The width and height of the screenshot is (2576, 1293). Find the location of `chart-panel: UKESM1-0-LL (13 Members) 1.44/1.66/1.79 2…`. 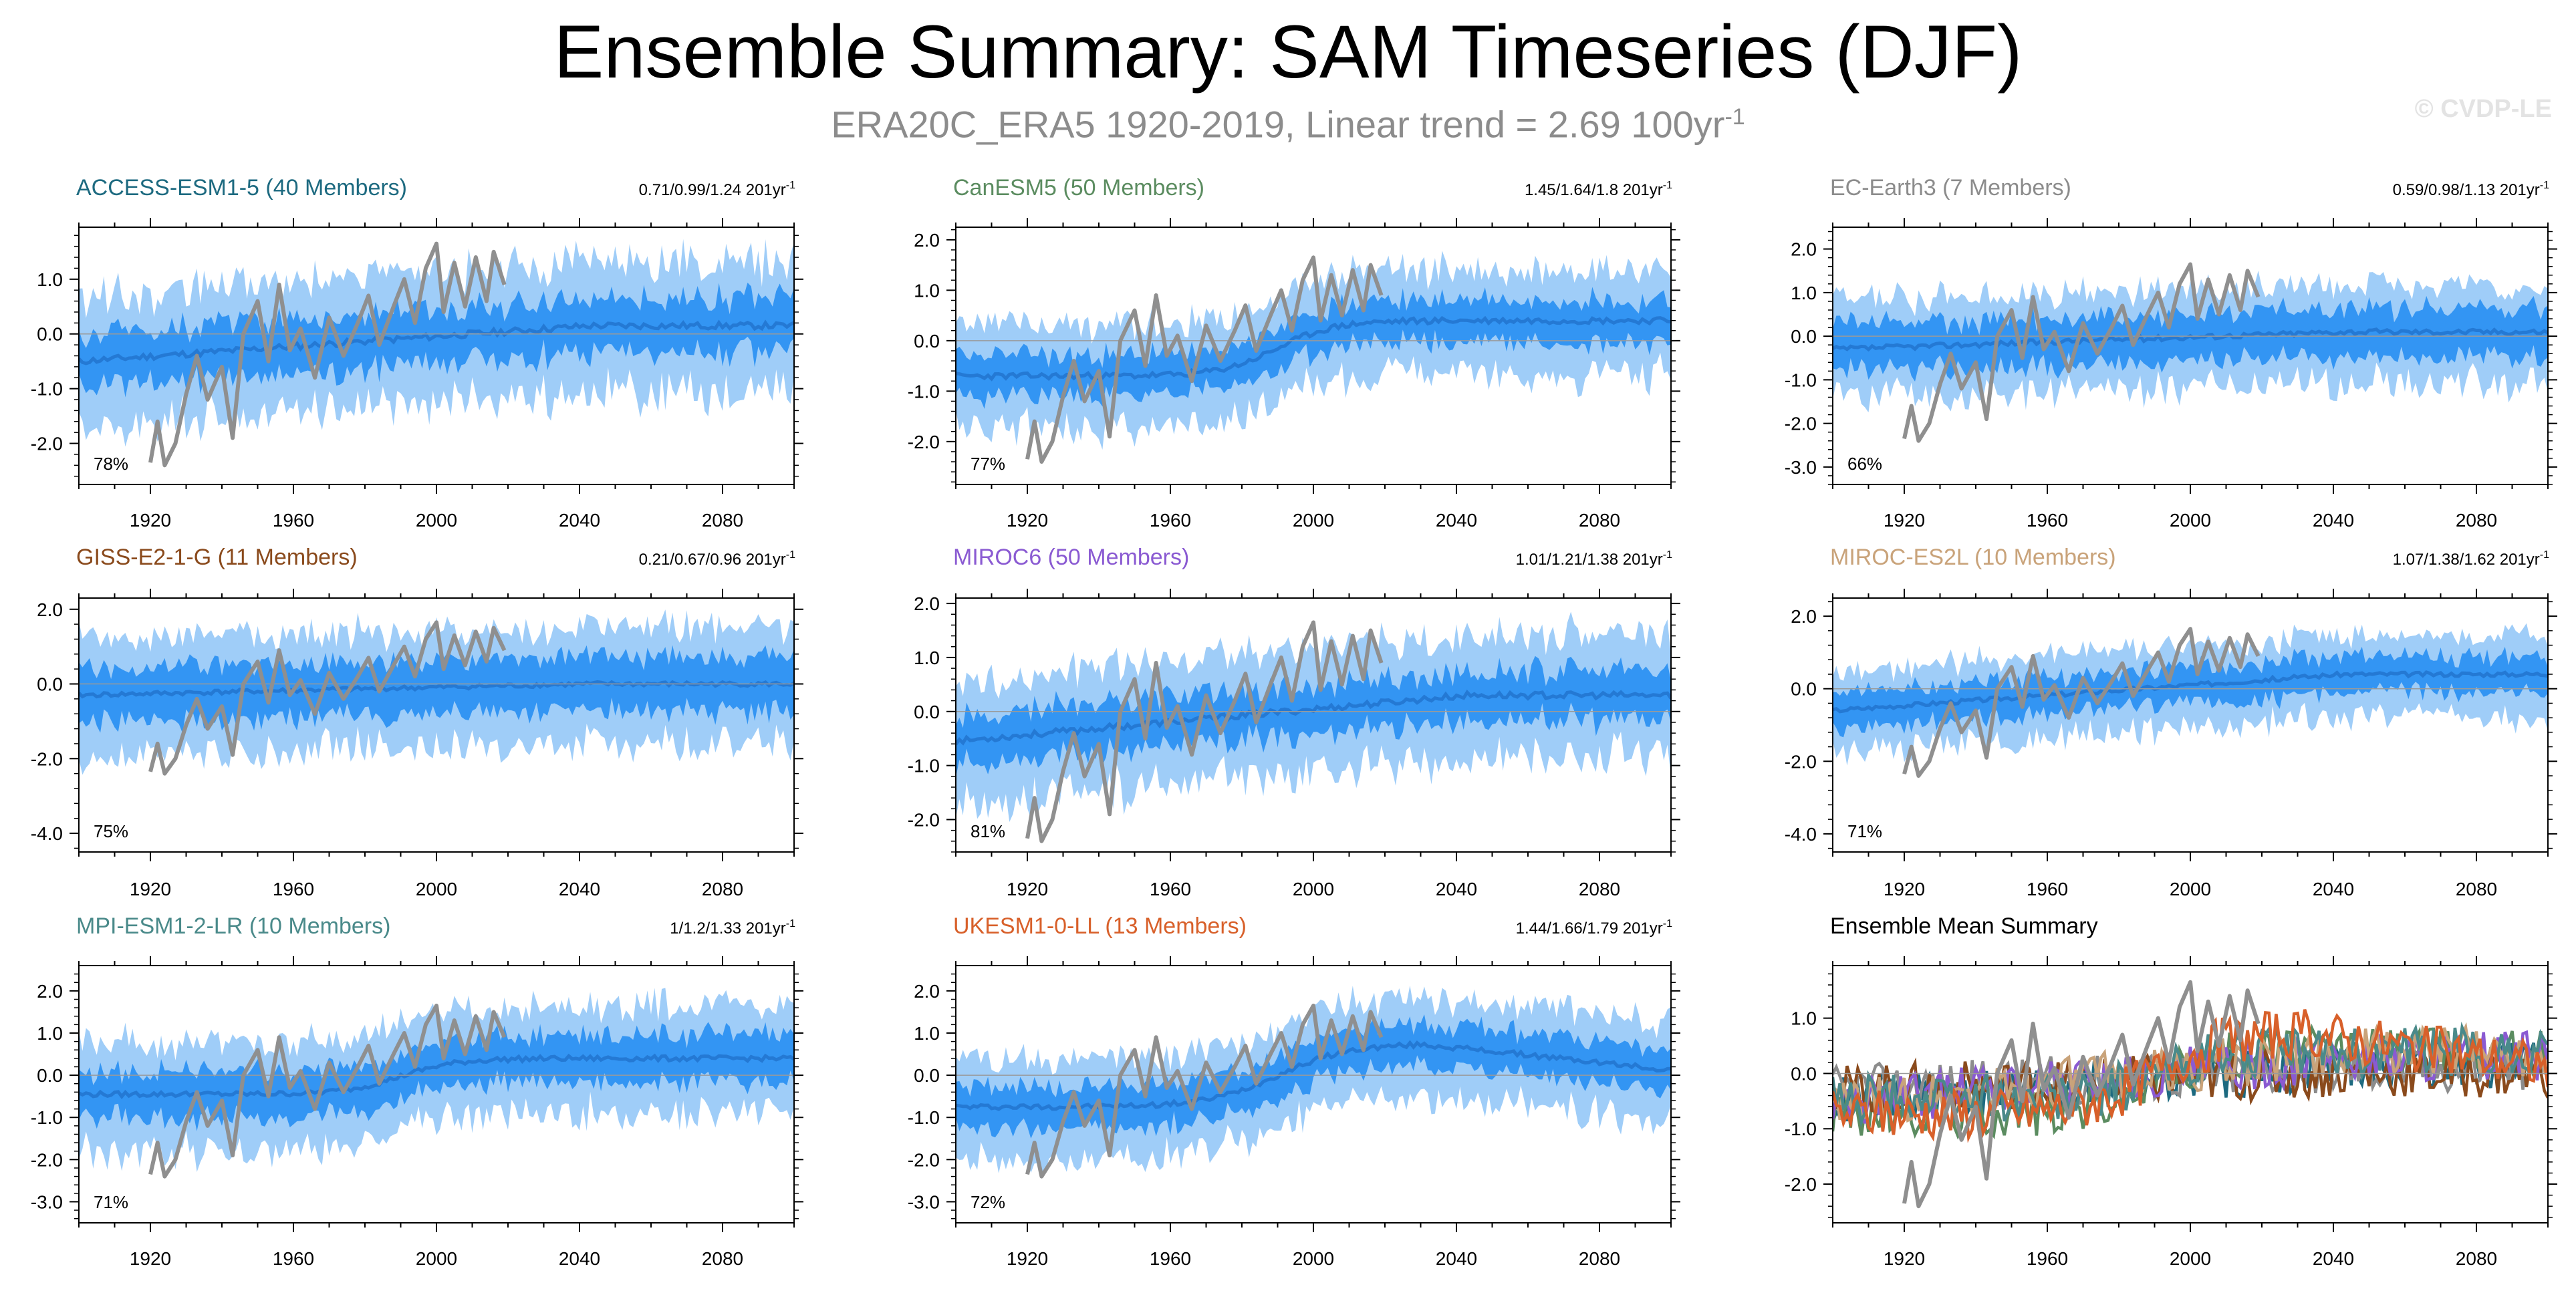

chart-panel: UKESM1-0-LL (13 Members) 1.44/1.66/1.79 2… is located at coordinates (1294, 1091).